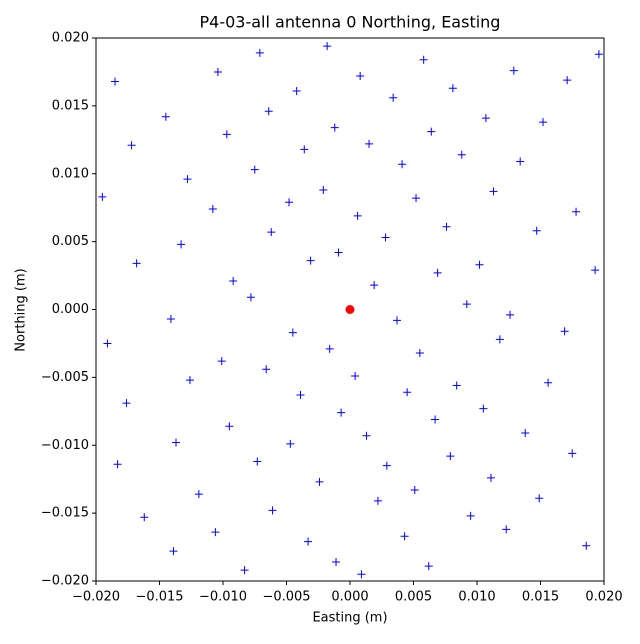  Describe the element at coordinates (96, 597) in the screenshot. I see `x-tick-label: −0.020` at that location.